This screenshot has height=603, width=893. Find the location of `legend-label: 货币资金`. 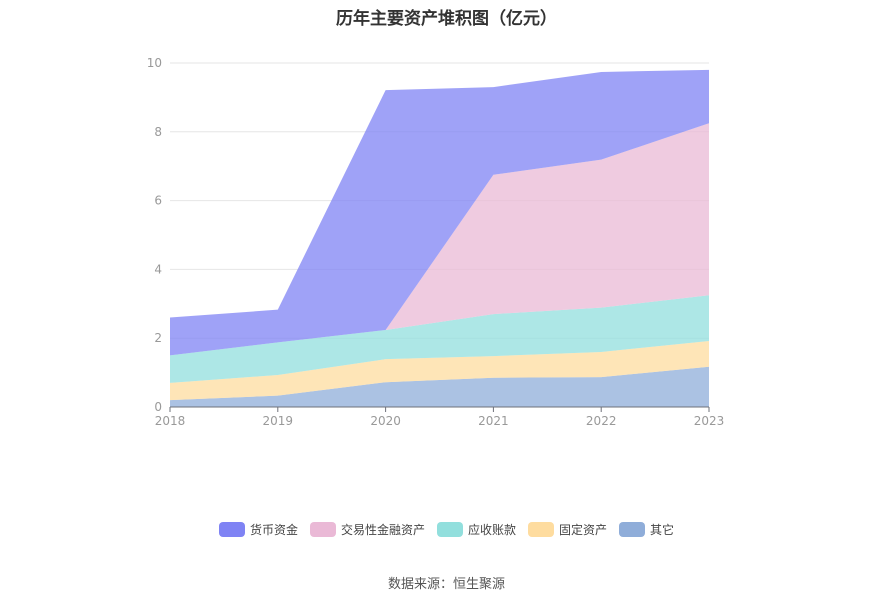

legend-label: 货币资金 is located at coordinates (273, 530).